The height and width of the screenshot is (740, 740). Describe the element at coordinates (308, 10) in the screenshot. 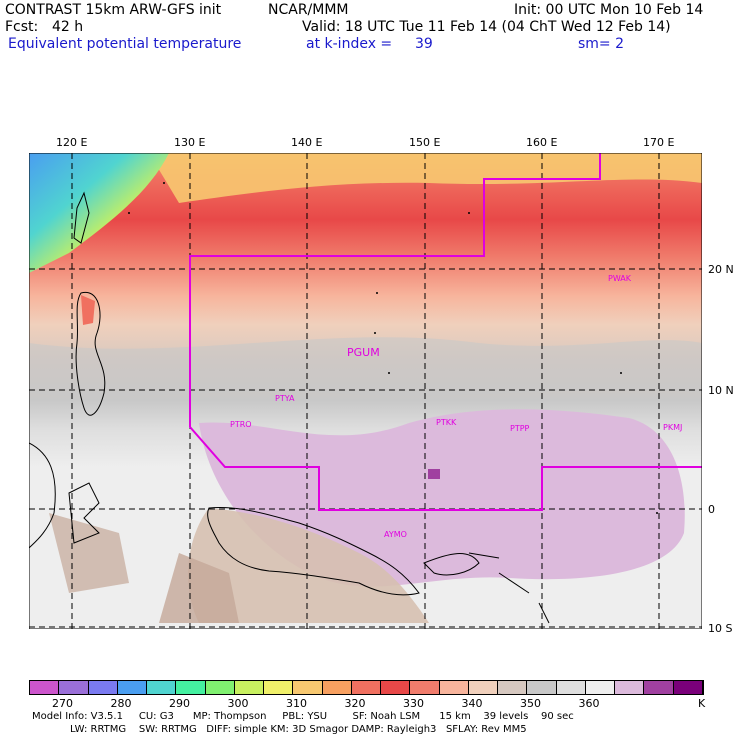

I see `org-label: NCAR/MMM` at that location.